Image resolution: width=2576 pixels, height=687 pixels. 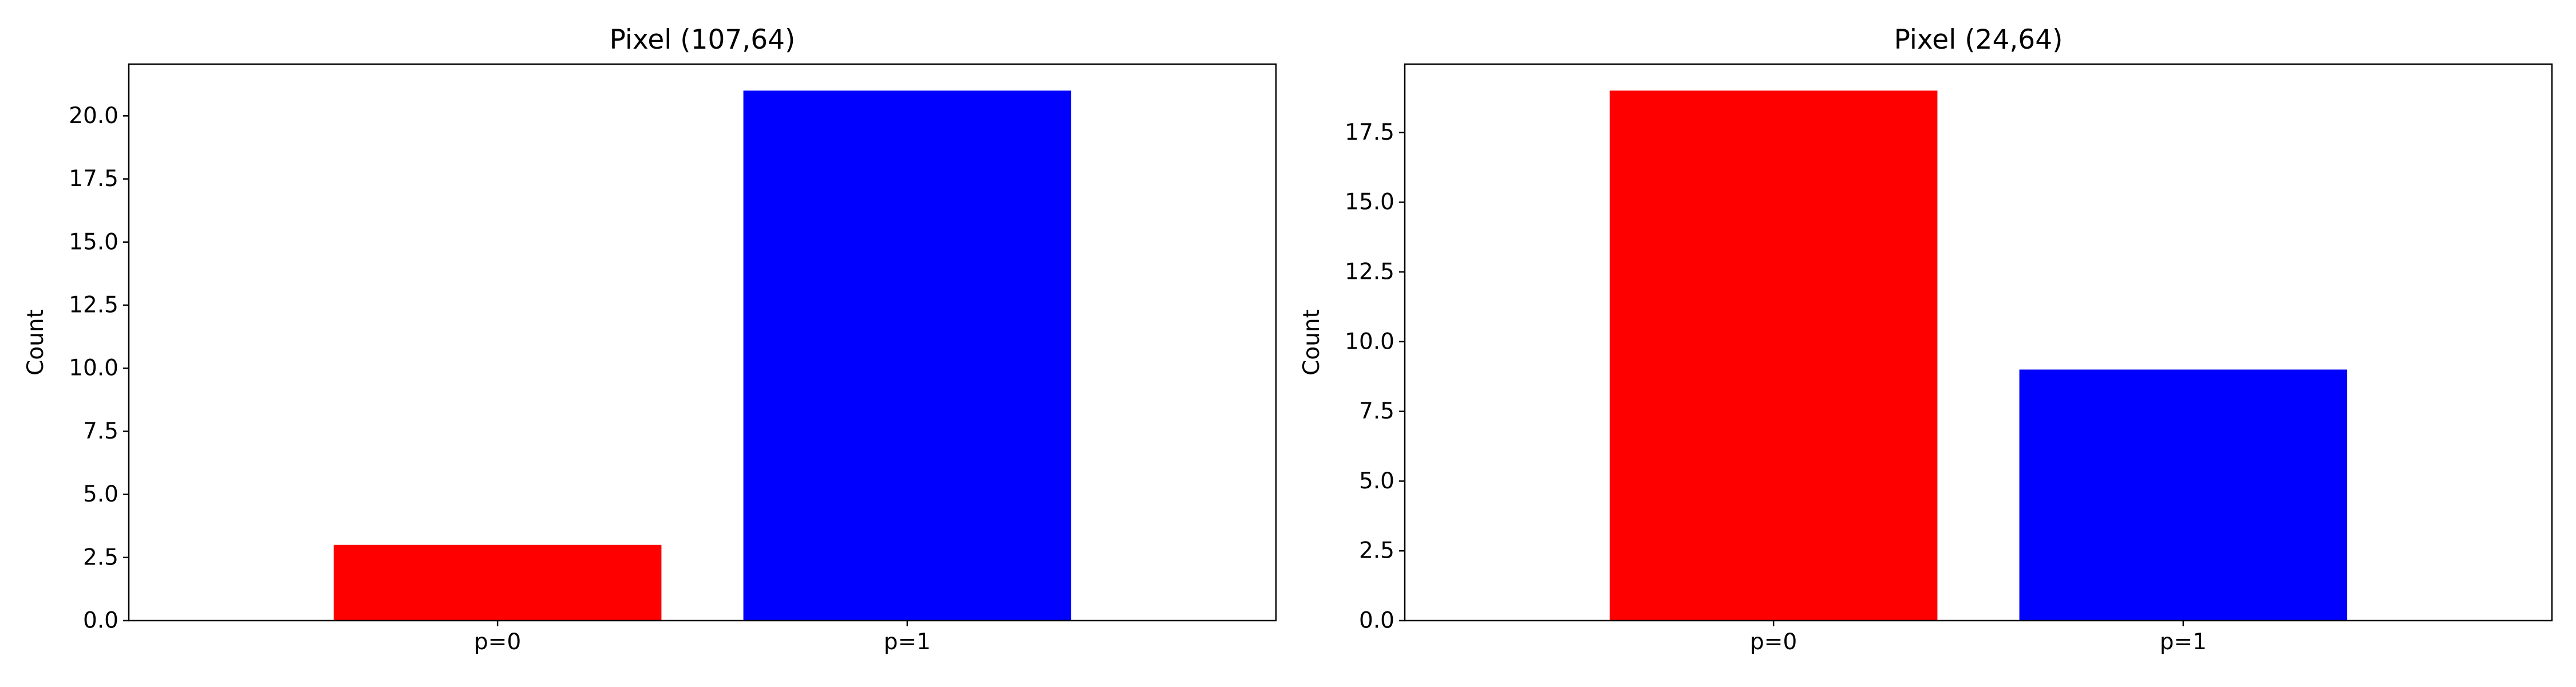 I want to click on y-tick-label: 20.0, so click(x=93, y=116).